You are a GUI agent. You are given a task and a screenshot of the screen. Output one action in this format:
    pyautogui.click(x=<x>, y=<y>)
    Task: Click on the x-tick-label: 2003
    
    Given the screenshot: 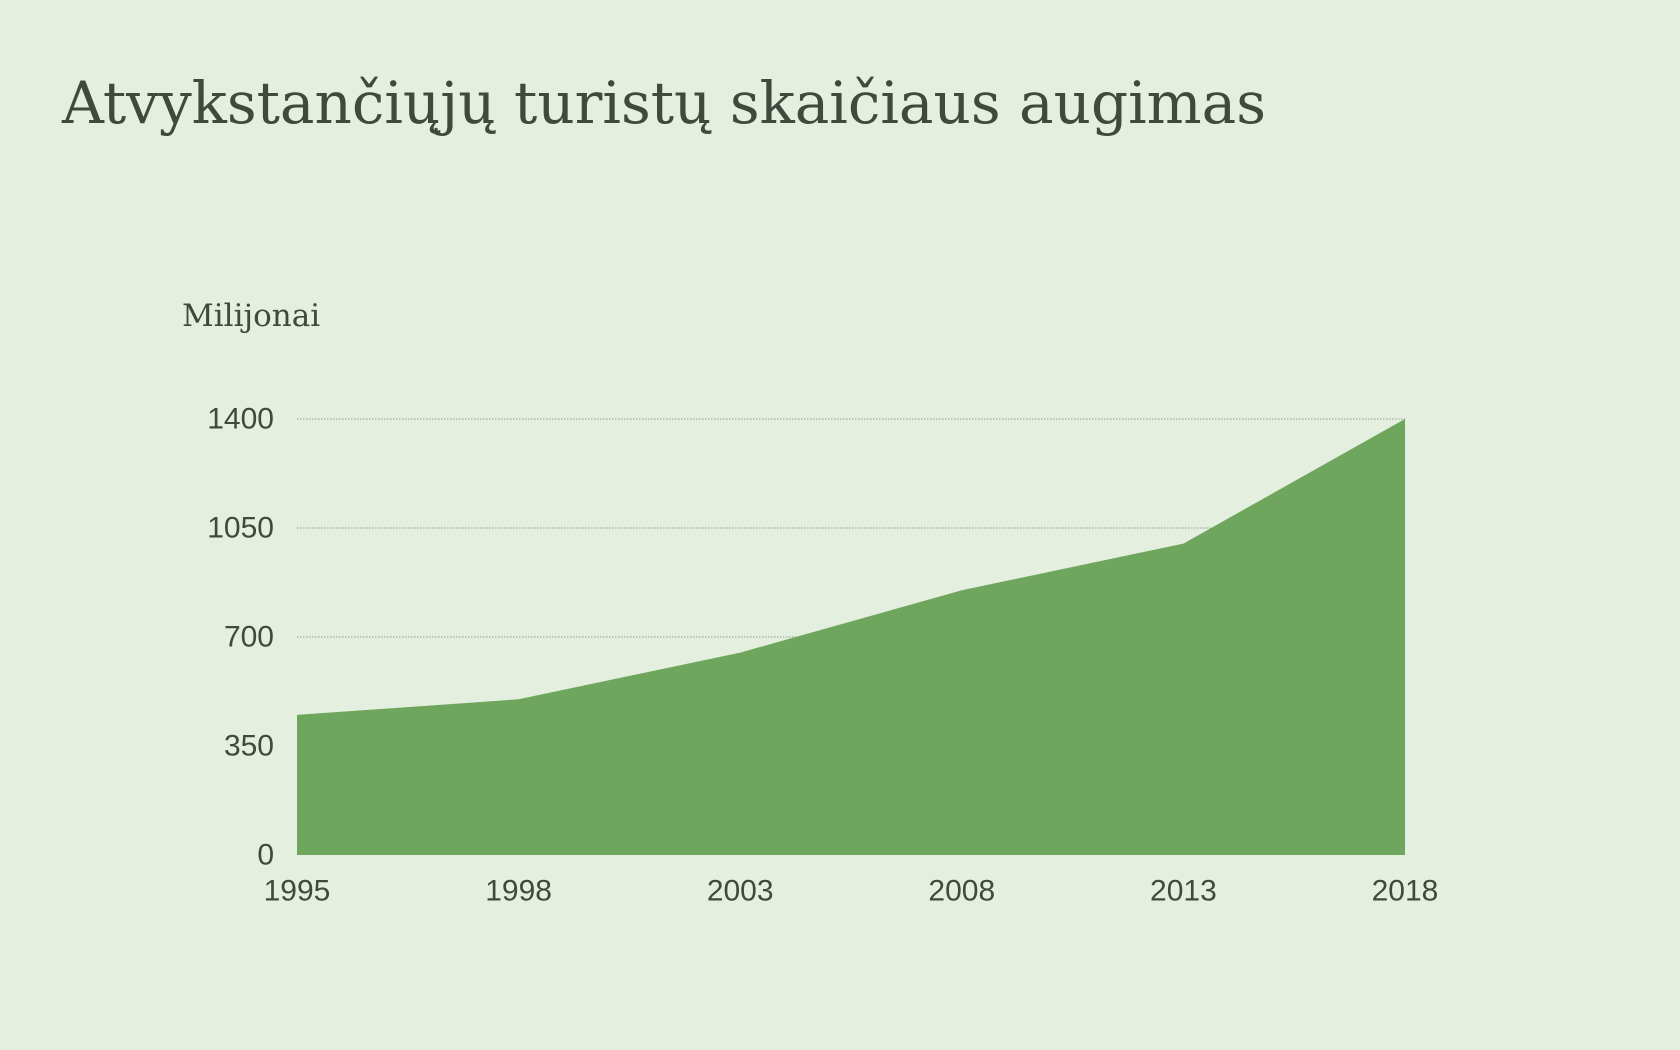 What is the action you would take?
    pyautogui.click(x=740, y=891)
    